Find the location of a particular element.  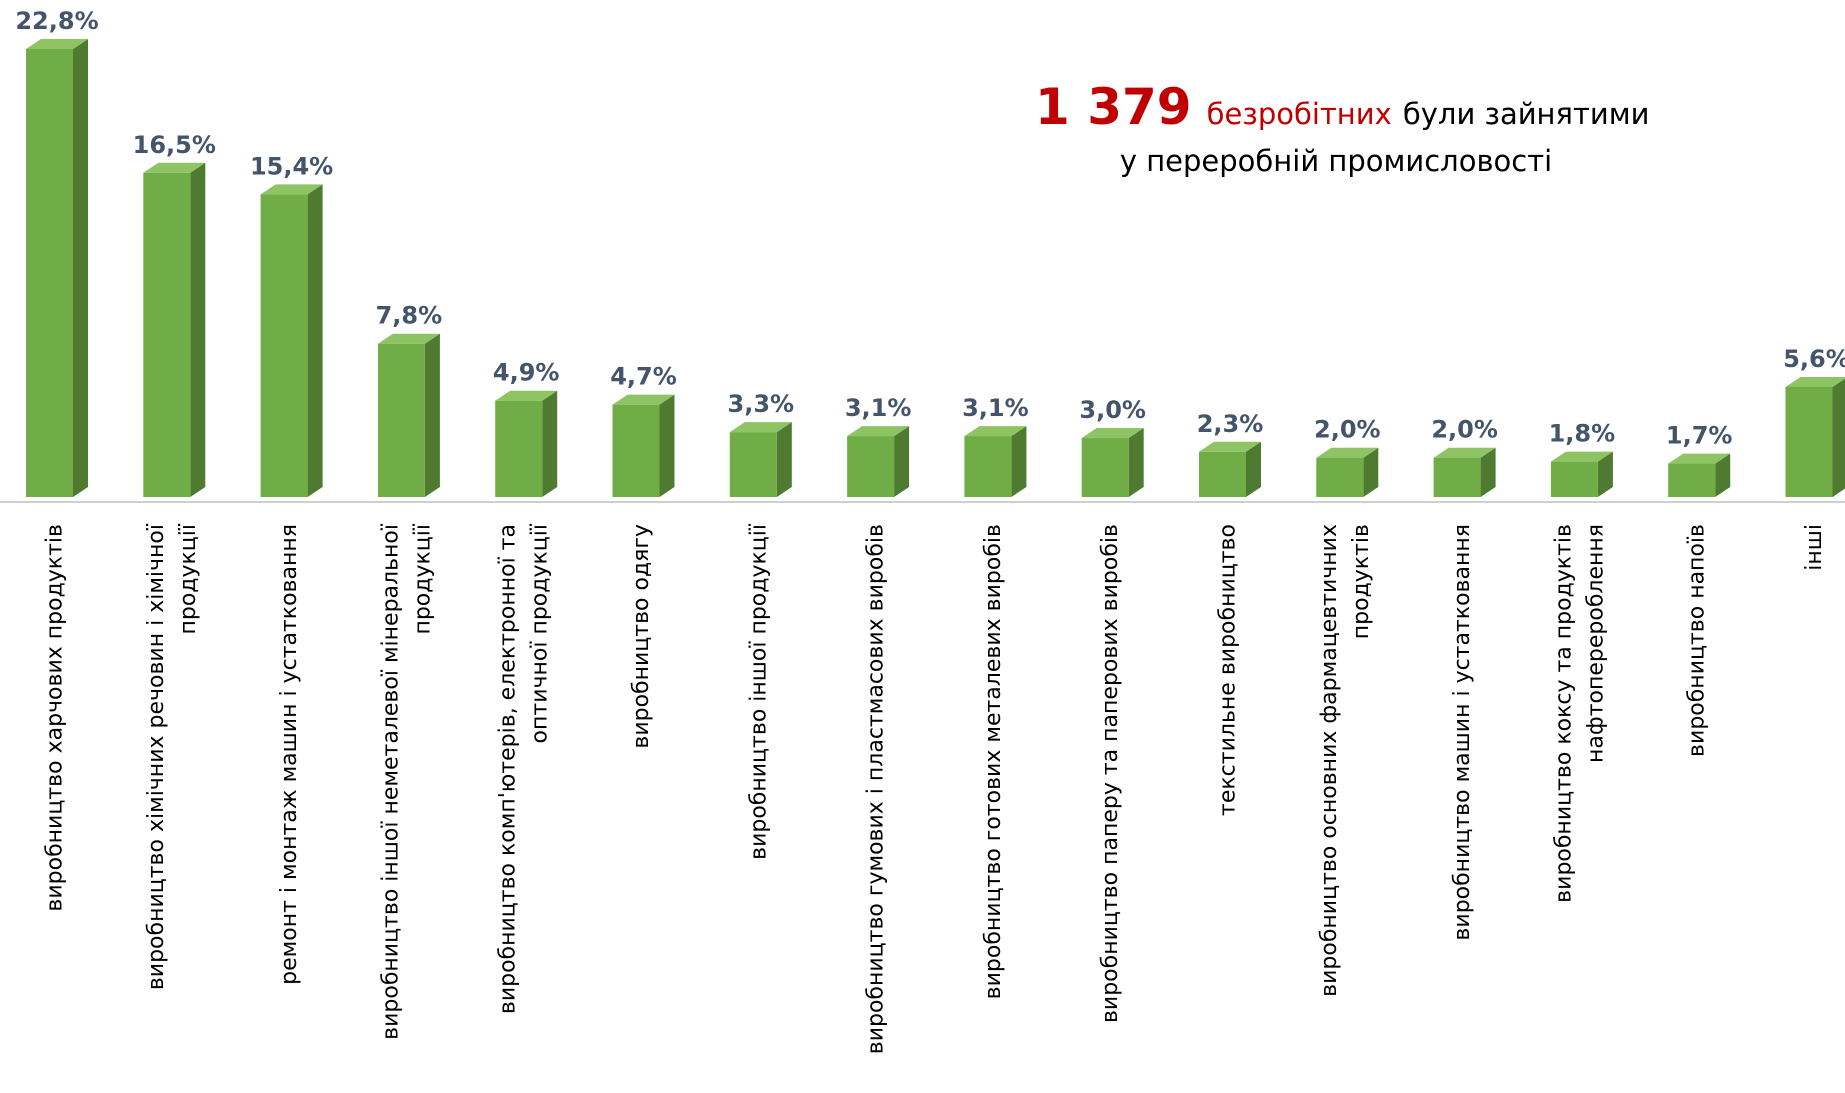

value-label: 2,3% is located at coordinates (1230, 424).